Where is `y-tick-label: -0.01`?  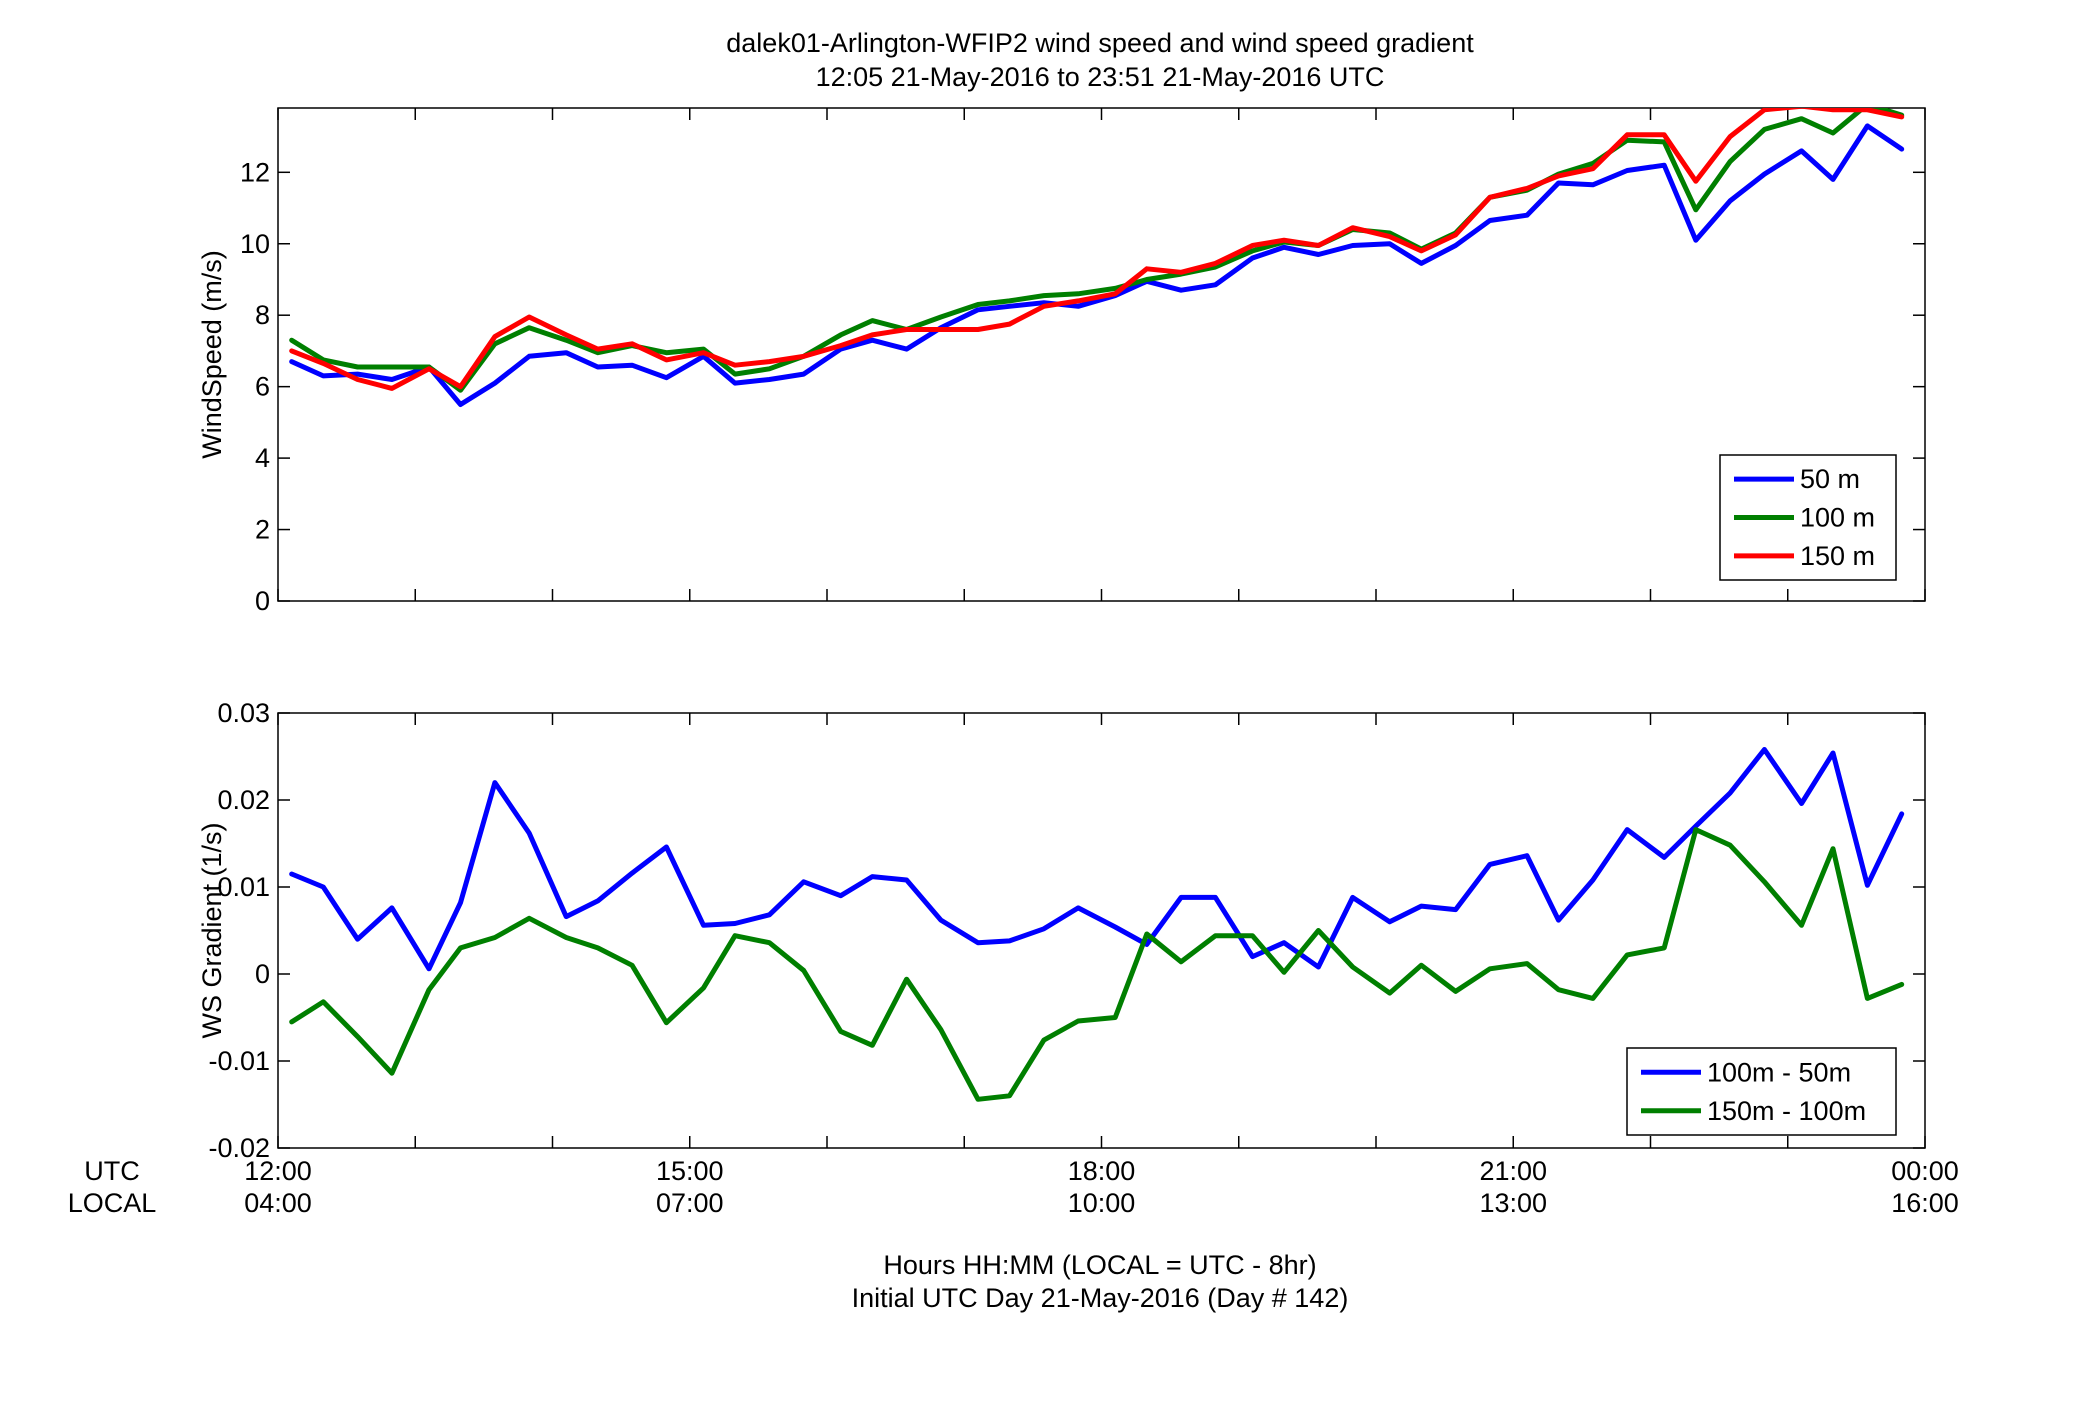
y-tick-label: -0.01 is located at coordinates (239, 1061).